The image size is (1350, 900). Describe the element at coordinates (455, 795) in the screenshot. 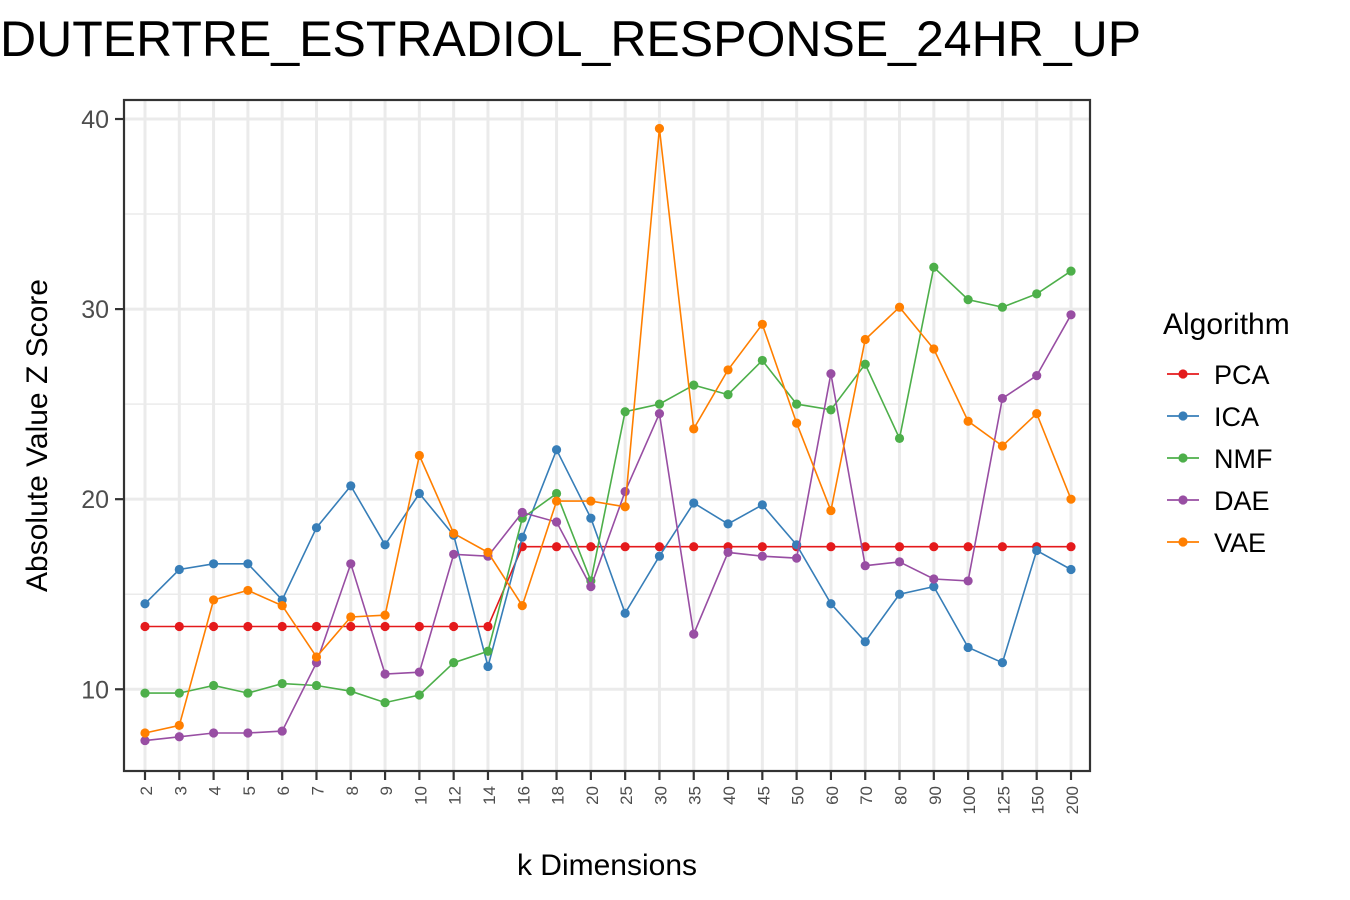

I see `x-tick-label: 12` at that location.